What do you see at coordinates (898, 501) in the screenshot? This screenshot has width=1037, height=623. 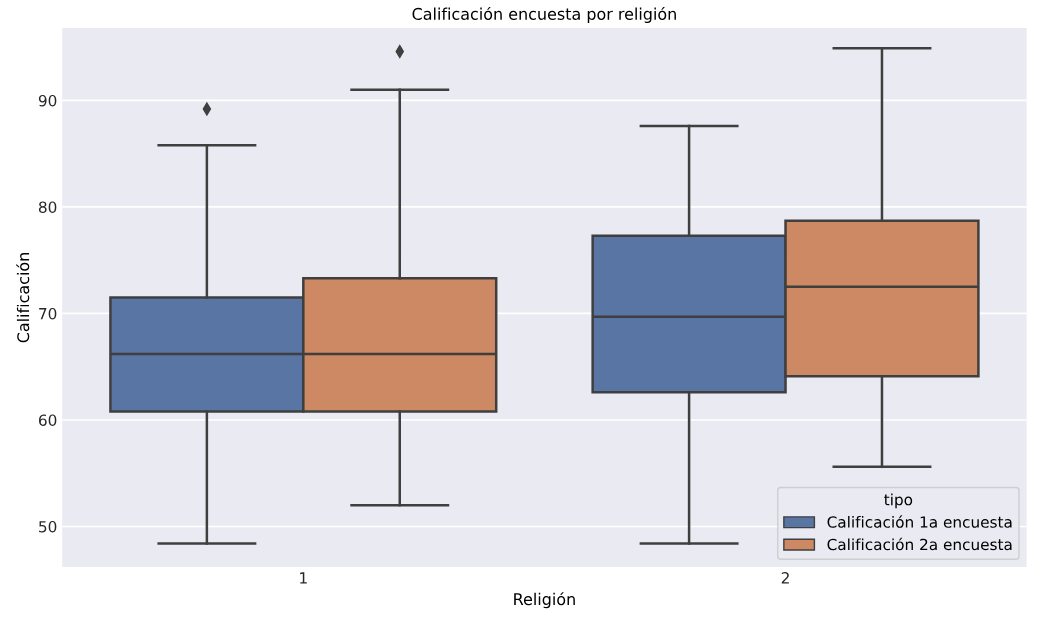 I see `legend-title: tipo` at bounding box center [898, 501].